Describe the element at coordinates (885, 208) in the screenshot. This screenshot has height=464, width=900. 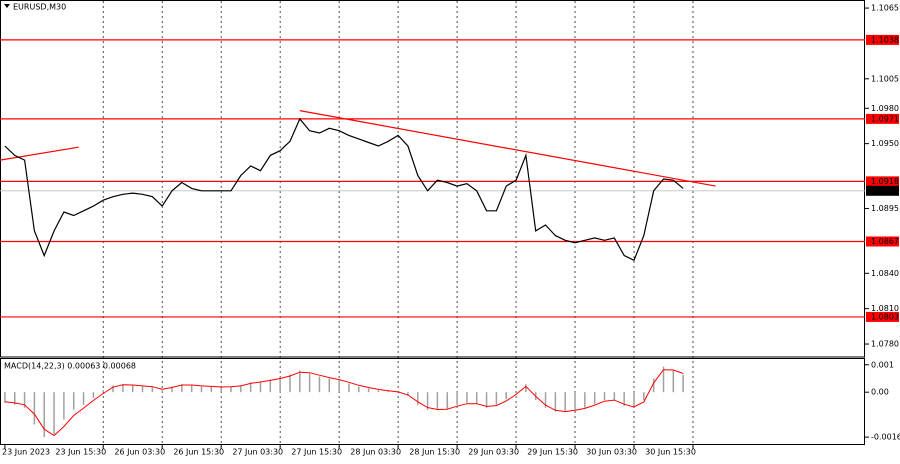
I see `y-tick-label: 1.0895` at that location.